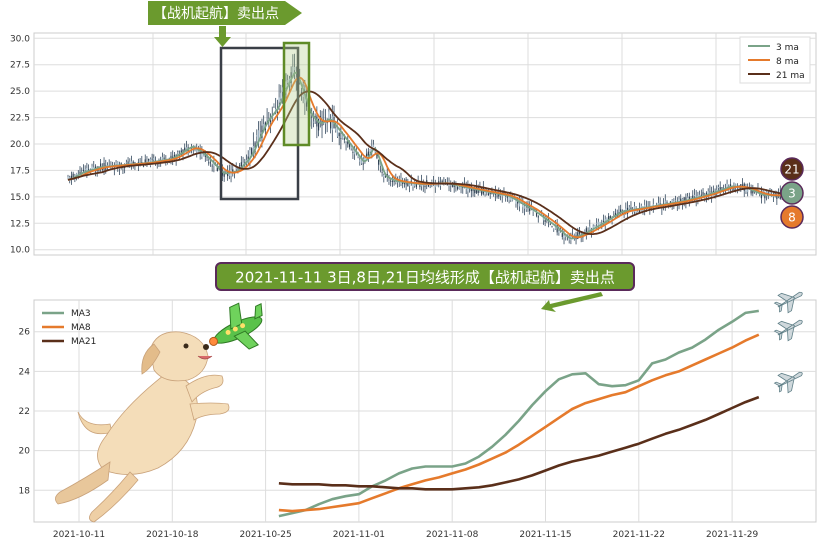  What do you see at coordinates (205, 357) in the screenshot?
I see `dog-mouth` at bounding box center [205, 357].